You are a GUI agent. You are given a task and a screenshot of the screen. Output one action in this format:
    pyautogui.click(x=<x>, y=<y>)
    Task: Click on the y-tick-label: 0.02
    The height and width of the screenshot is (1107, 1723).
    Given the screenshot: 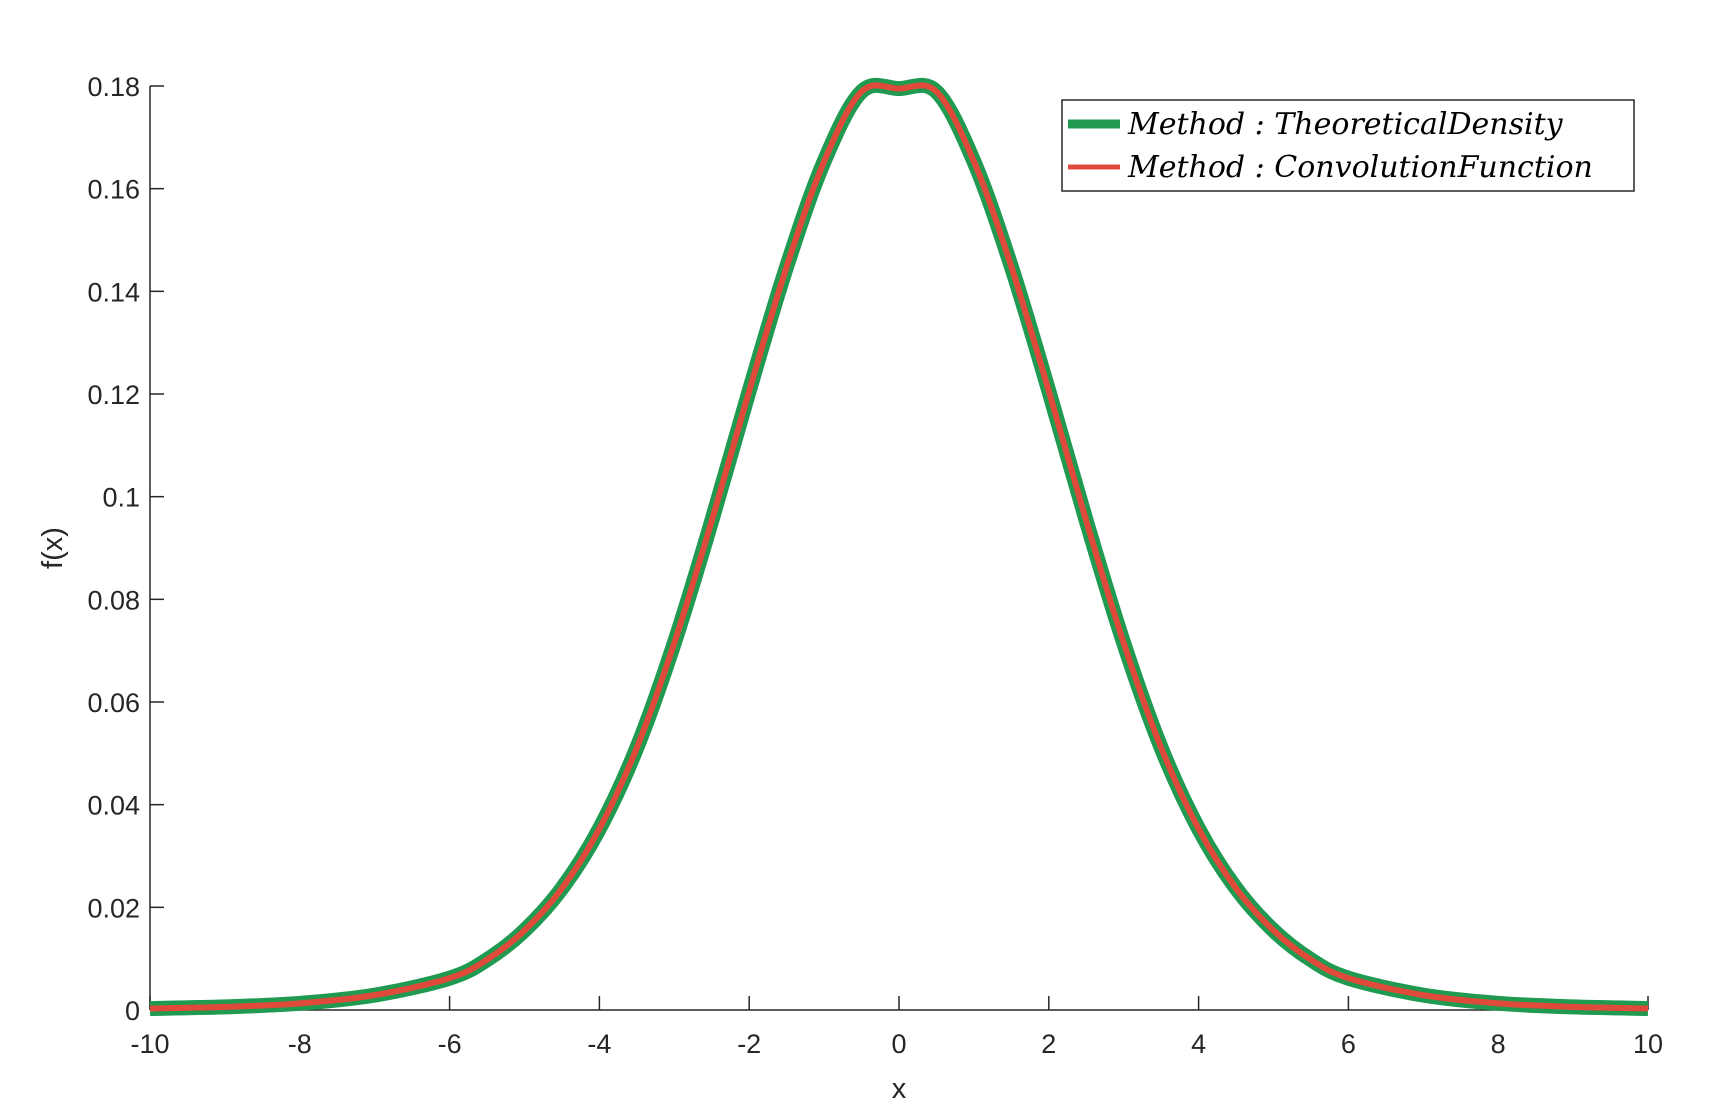 What is the action you would take?
    pyautogui.click(x=113, y=908)
    